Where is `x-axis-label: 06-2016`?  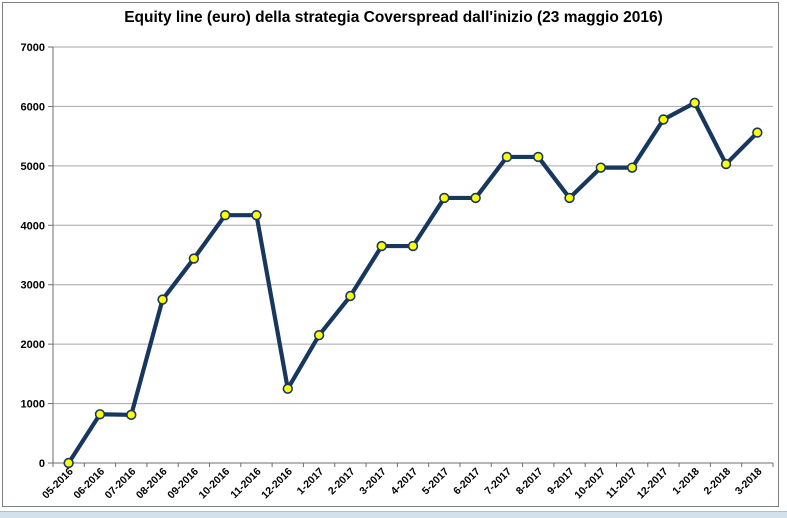
x-axis-label: 06-2016 is located at coordinates (89, 484).